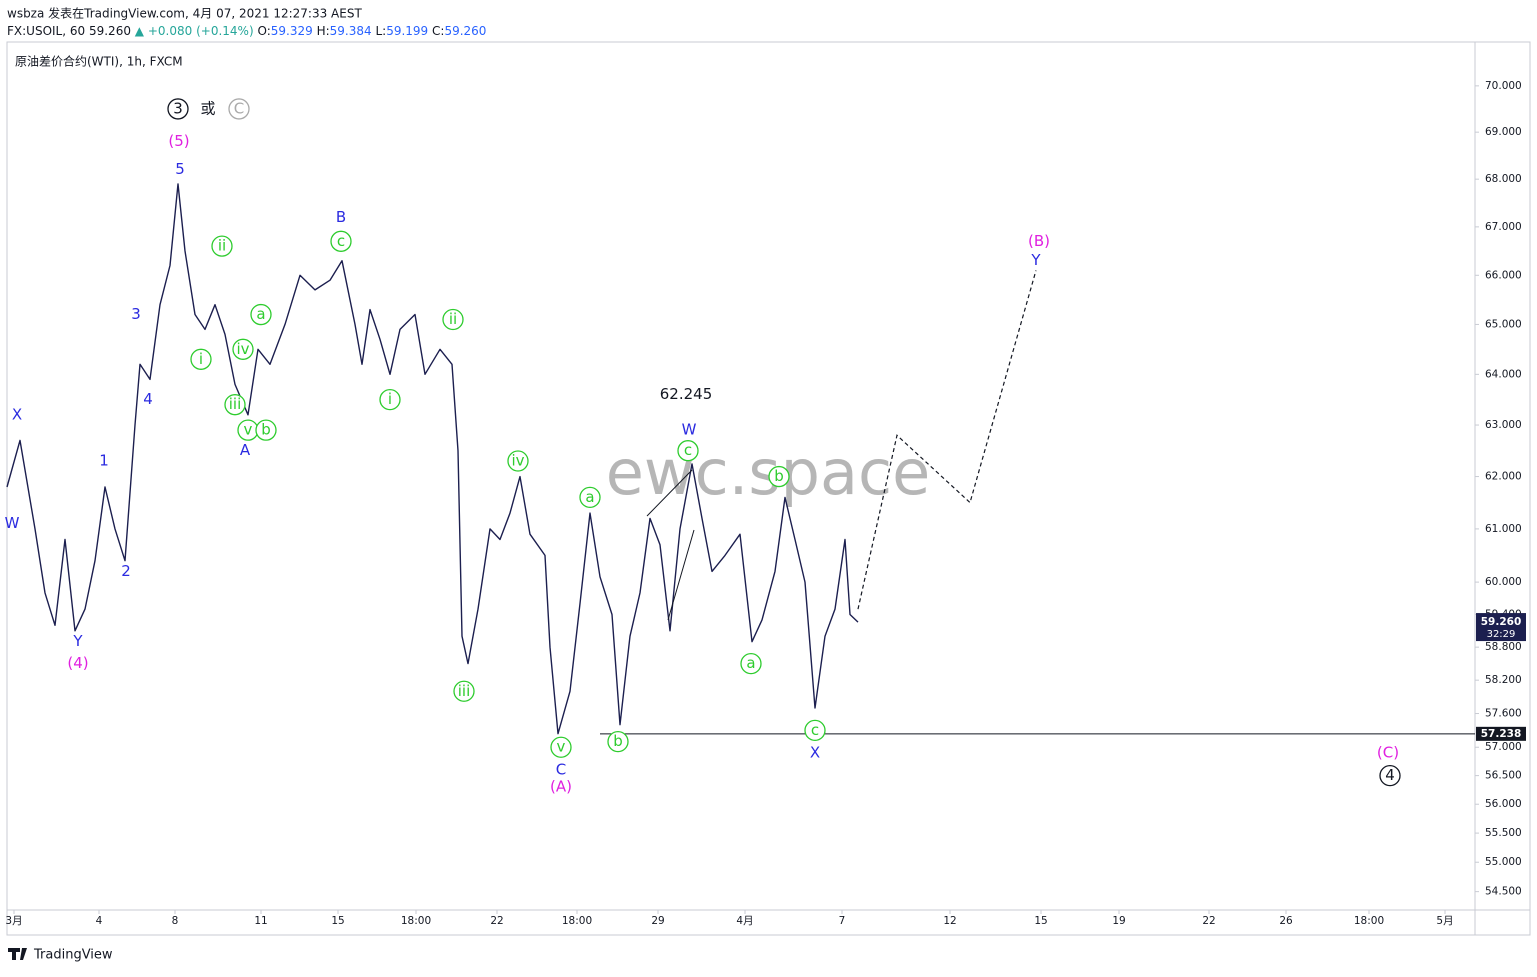 The image size is (1537, 977). I want to click on y-tick-label: 67.000, so click(1503, 227).